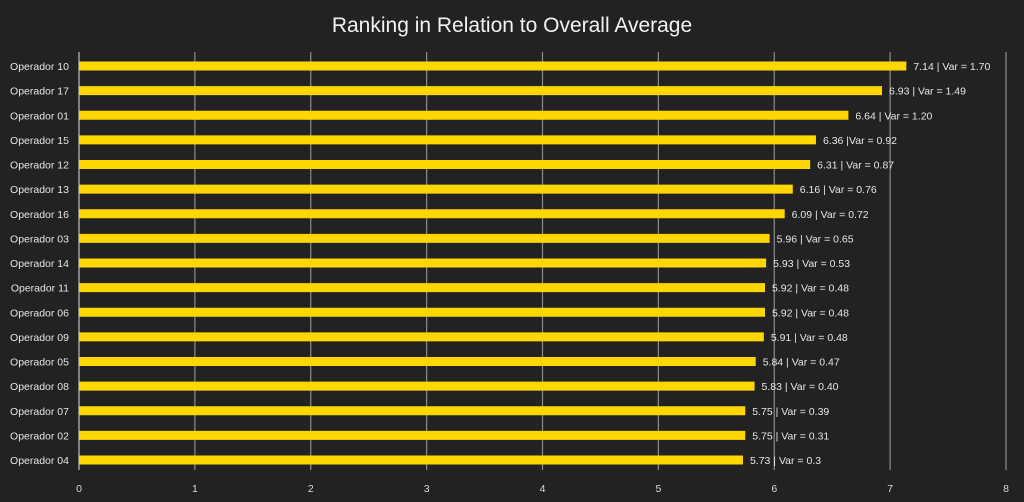 The height and width of the screenshot is (502, 1024). Describe the element at coordinates (39, 387) in the screenshot. I see `category-label: Operador 08` at that location.